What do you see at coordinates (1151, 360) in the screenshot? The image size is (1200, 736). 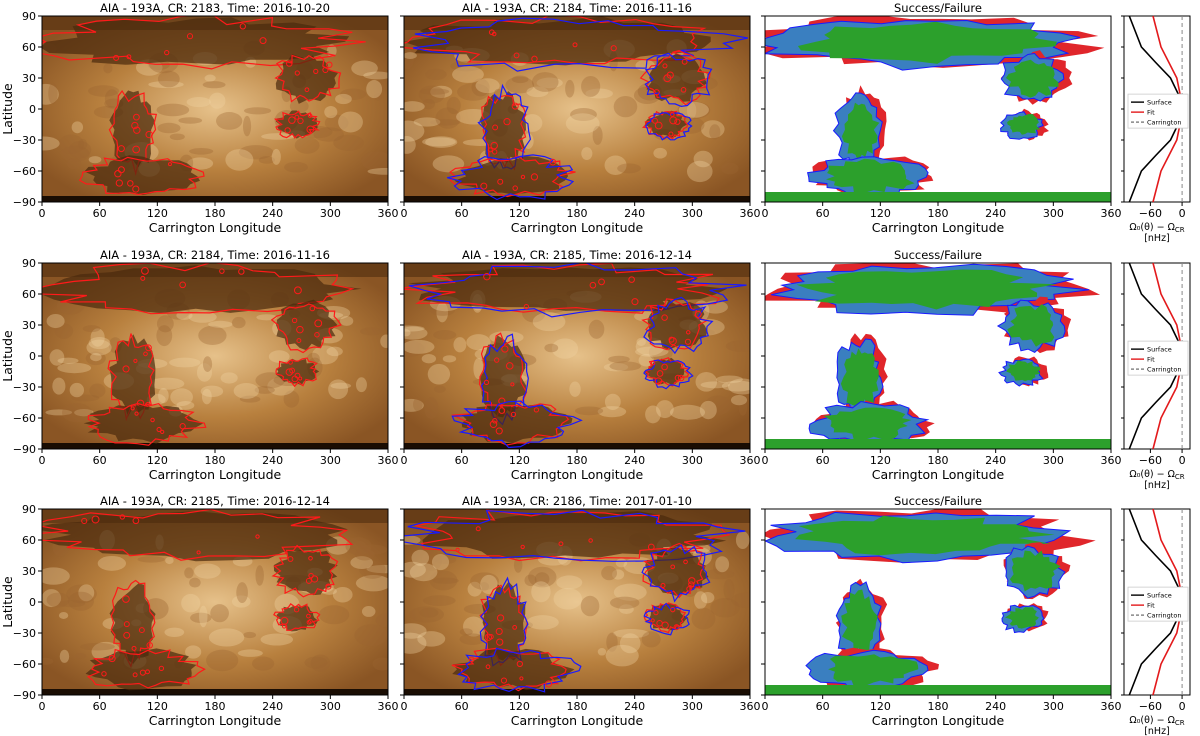 I see `legend-entry: Fit` at bounding box center [1151, 360].